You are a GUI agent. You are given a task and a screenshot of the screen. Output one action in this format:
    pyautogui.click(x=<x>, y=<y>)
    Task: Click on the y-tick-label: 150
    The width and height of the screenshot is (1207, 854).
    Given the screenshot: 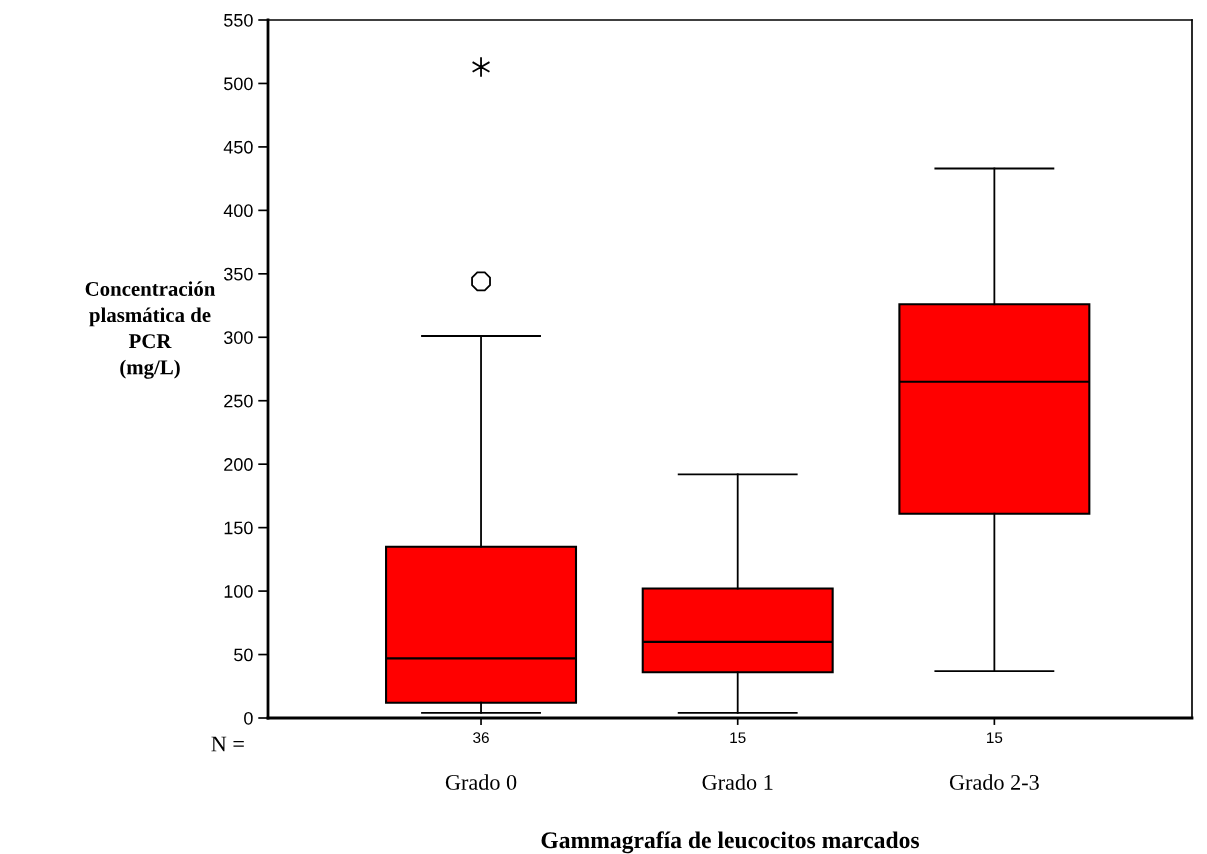 What is the action you would take?
    pyautogui.click(x=238, y=528)
    